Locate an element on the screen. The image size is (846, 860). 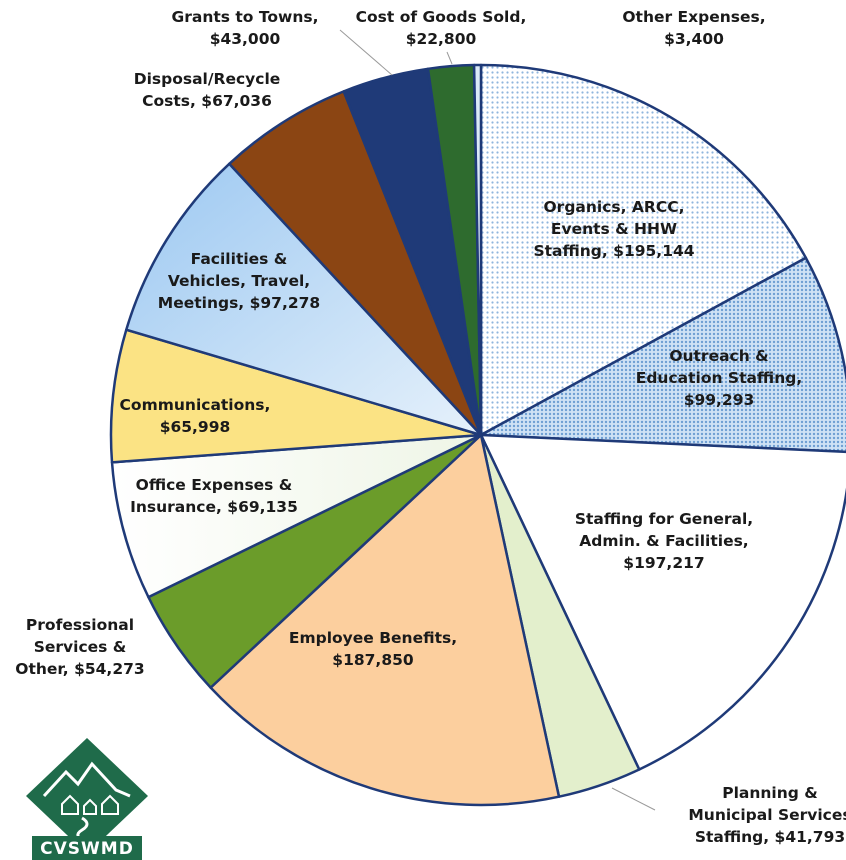
slice-label-line: Staffing, $195,144 is located at coordinates (613, 251).